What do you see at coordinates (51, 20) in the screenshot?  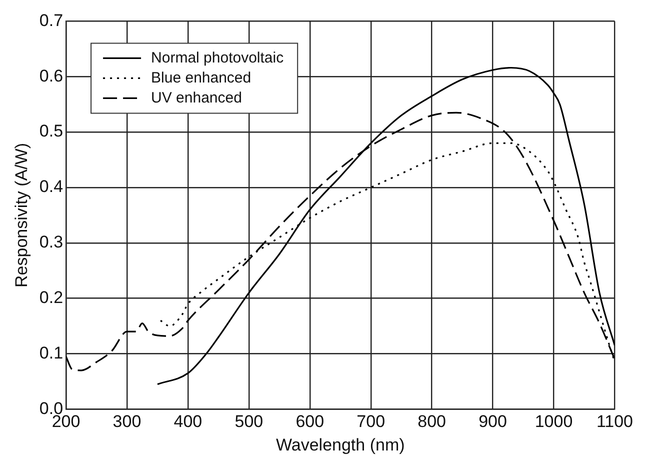 I see `y-tick-label: 0.7` at bounding box center [51, 20].